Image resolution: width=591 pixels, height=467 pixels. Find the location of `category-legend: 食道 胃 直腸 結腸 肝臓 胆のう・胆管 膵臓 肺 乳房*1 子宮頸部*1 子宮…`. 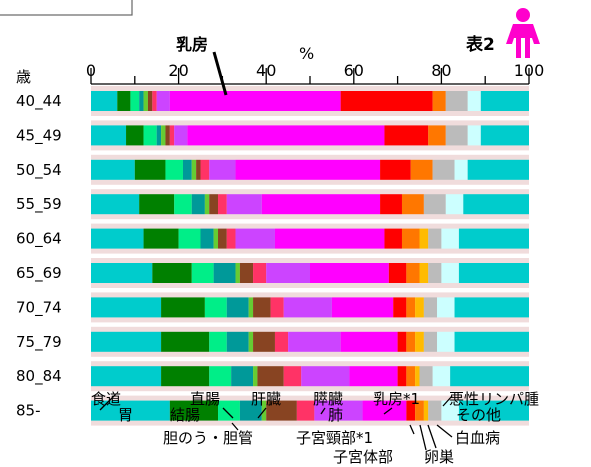

category-legend: 食道 胃 直腸 結腸 肝臓 胆のう・胆管 膵臓 肺 乳房*1 子宮頸部*1 子宮… is located at coordinates (315, 428).